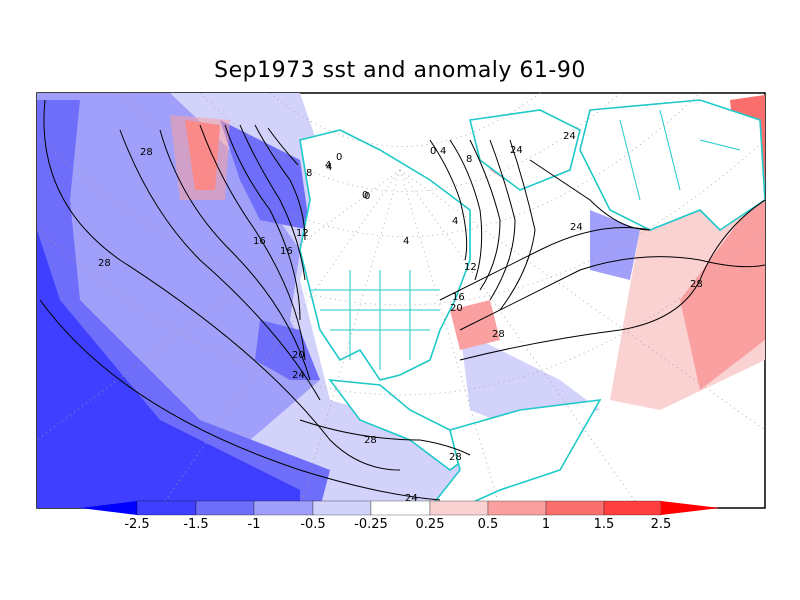  I want to click on colorbar-tick-label: 2.5, so click(661, 524).